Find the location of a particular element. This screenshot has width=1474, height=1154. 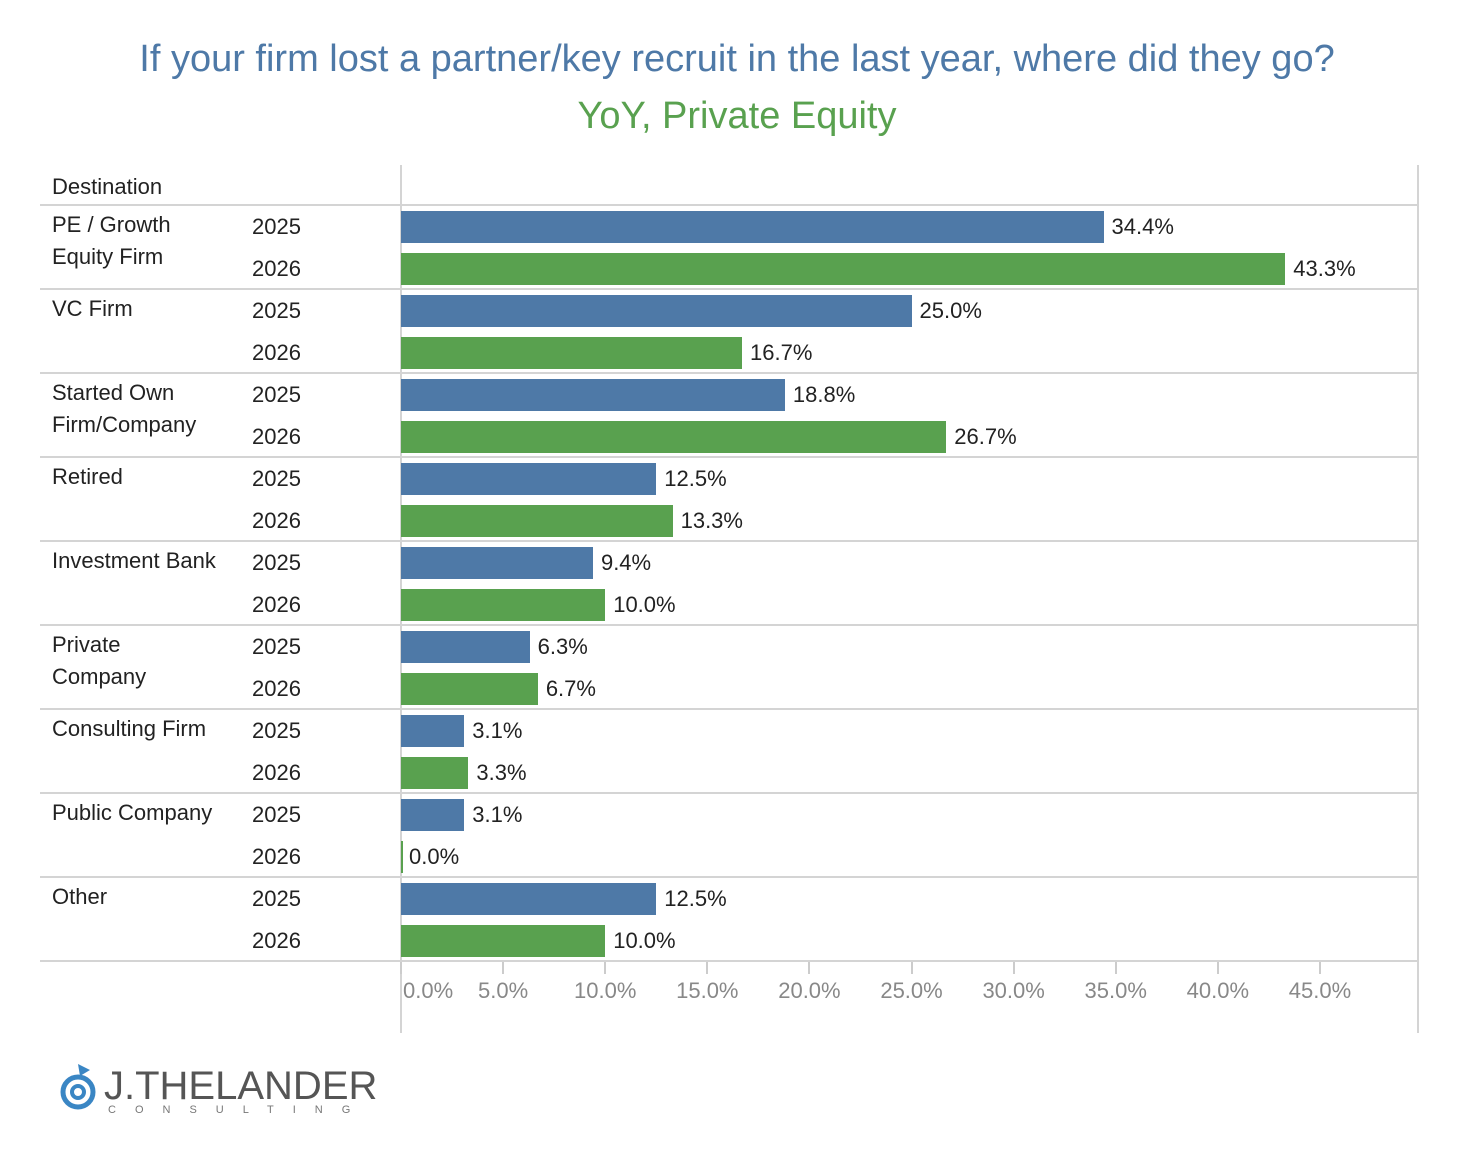

header-line is located at coordinates (729, 205).